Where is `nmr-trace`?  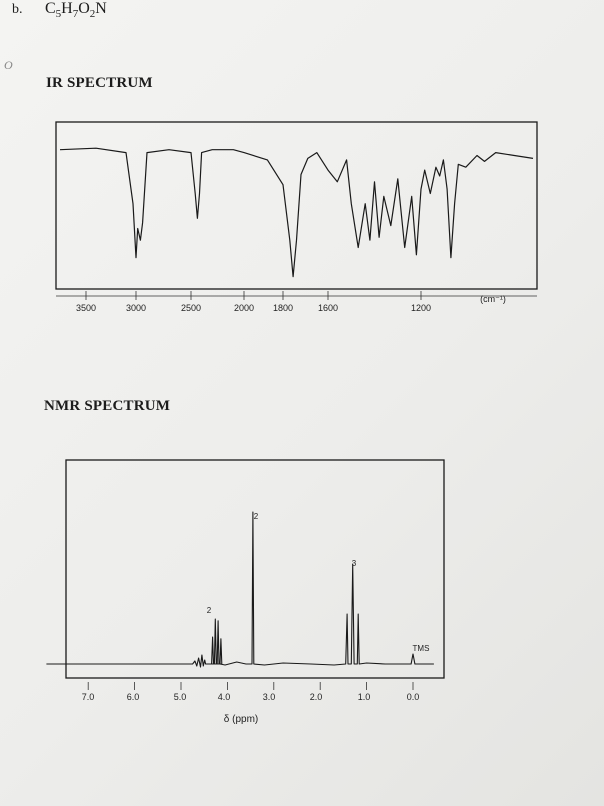
nmr-trace is located at coordinates (240, 589).